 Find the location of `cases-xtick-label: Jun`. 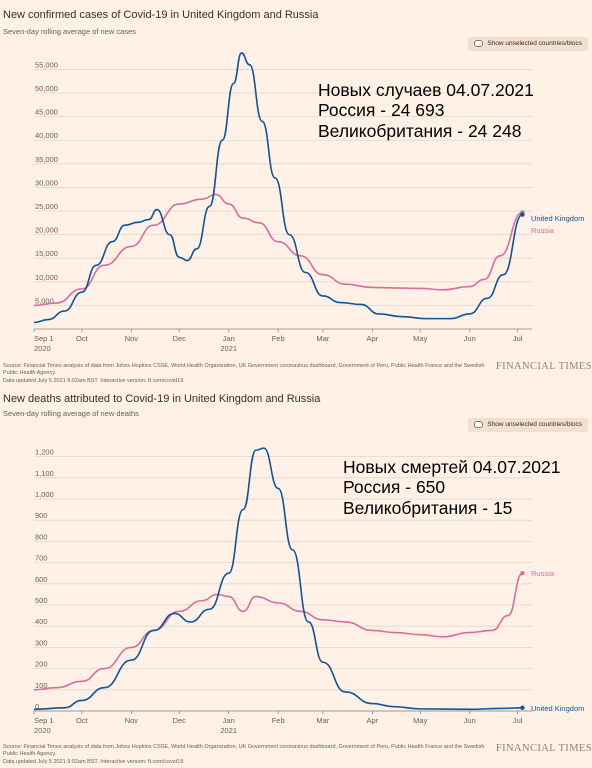

cases-xtick-label: Jun is located at coordinates (470, 338).